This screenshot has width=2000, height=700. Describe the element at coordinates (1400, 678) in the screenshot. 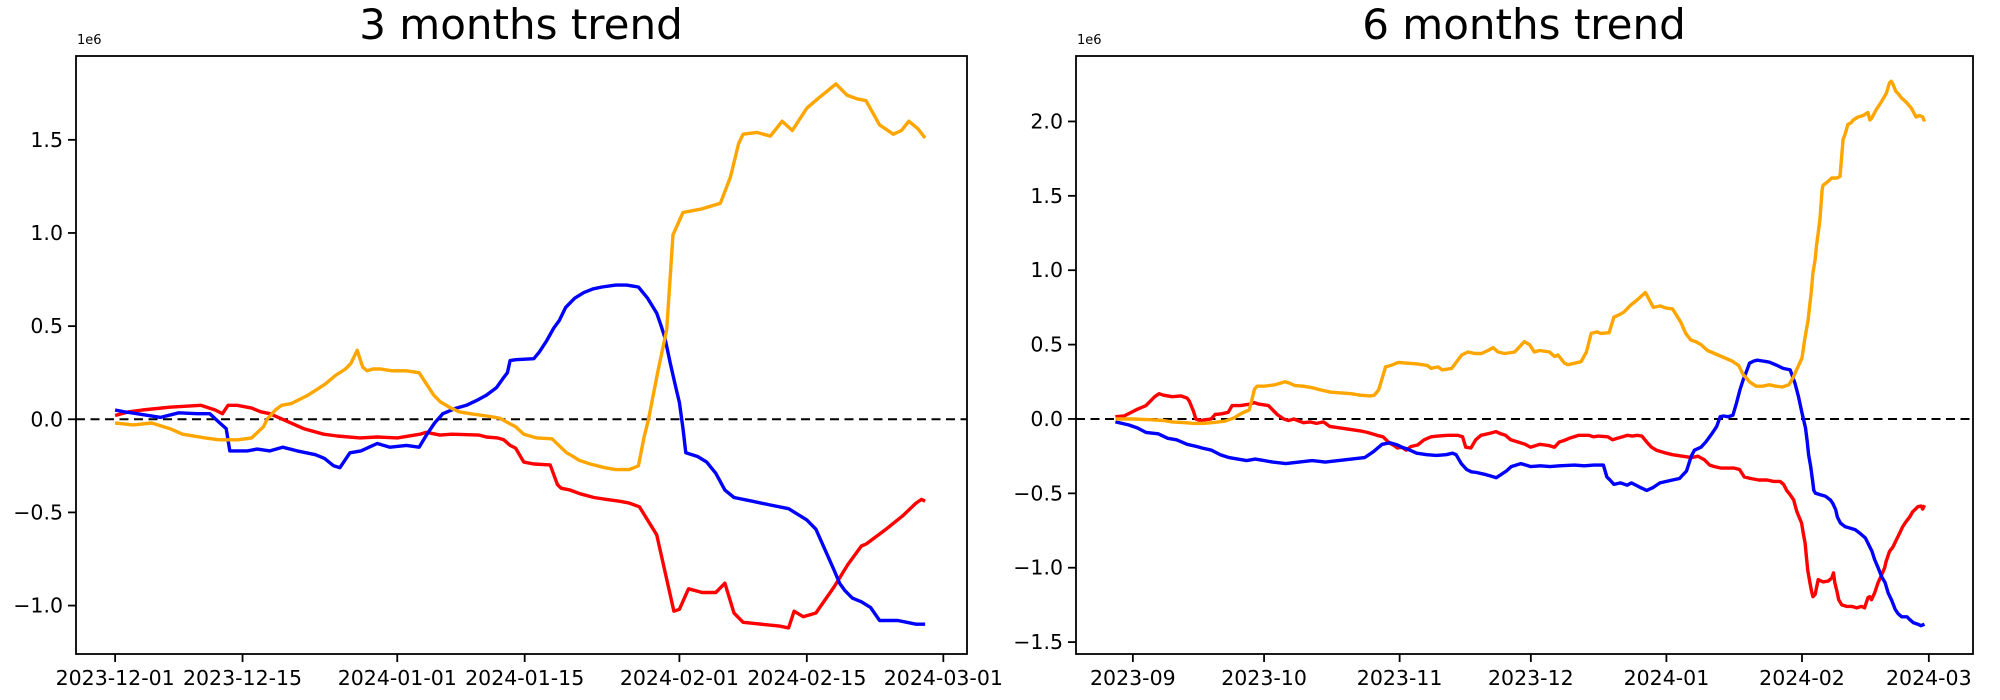

I see `x-tick-label: 2023-11` at that location.